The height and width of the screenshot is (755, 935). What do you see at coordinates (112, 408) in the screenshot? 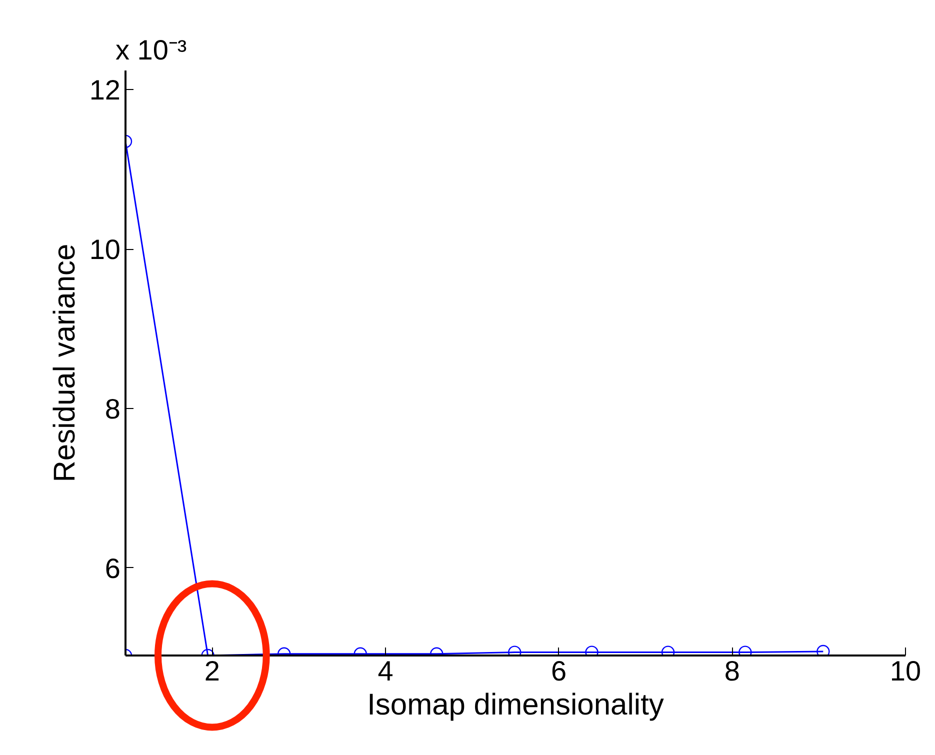
I see `y-tick-label: 8` at bounding box center [112, 408].